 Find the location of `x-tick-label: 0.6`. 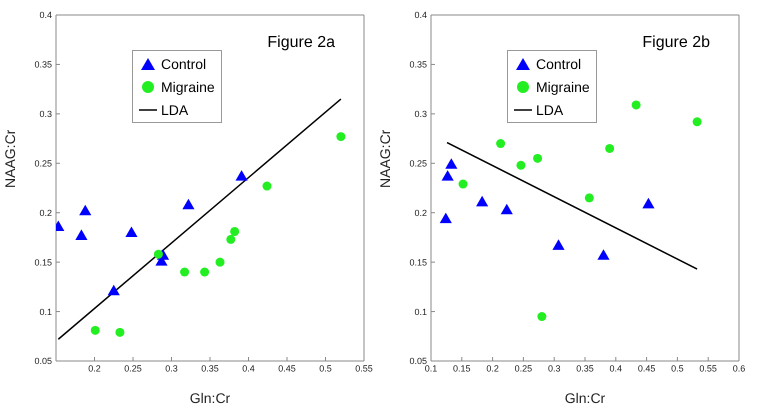

x-tick-label: 0.6 is located at coordinates (739, 368).